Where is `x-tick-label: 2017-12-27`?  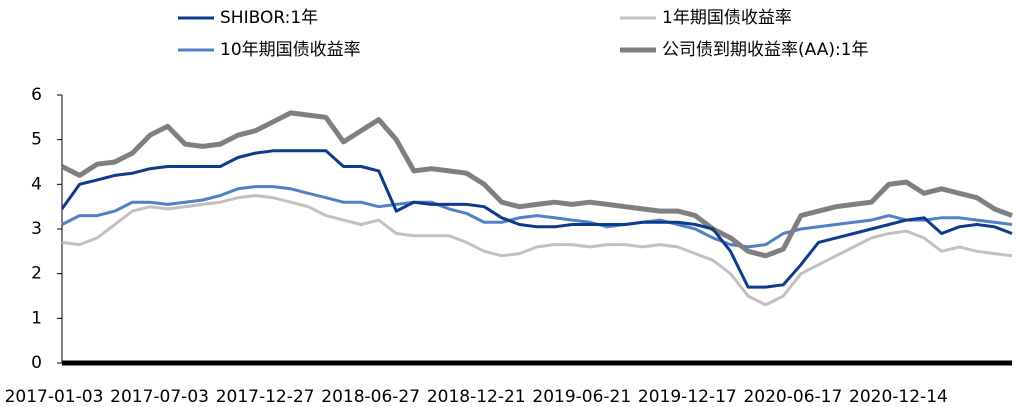 x-tick-label: 2017-12-27 is located at coordinates (265, 397).